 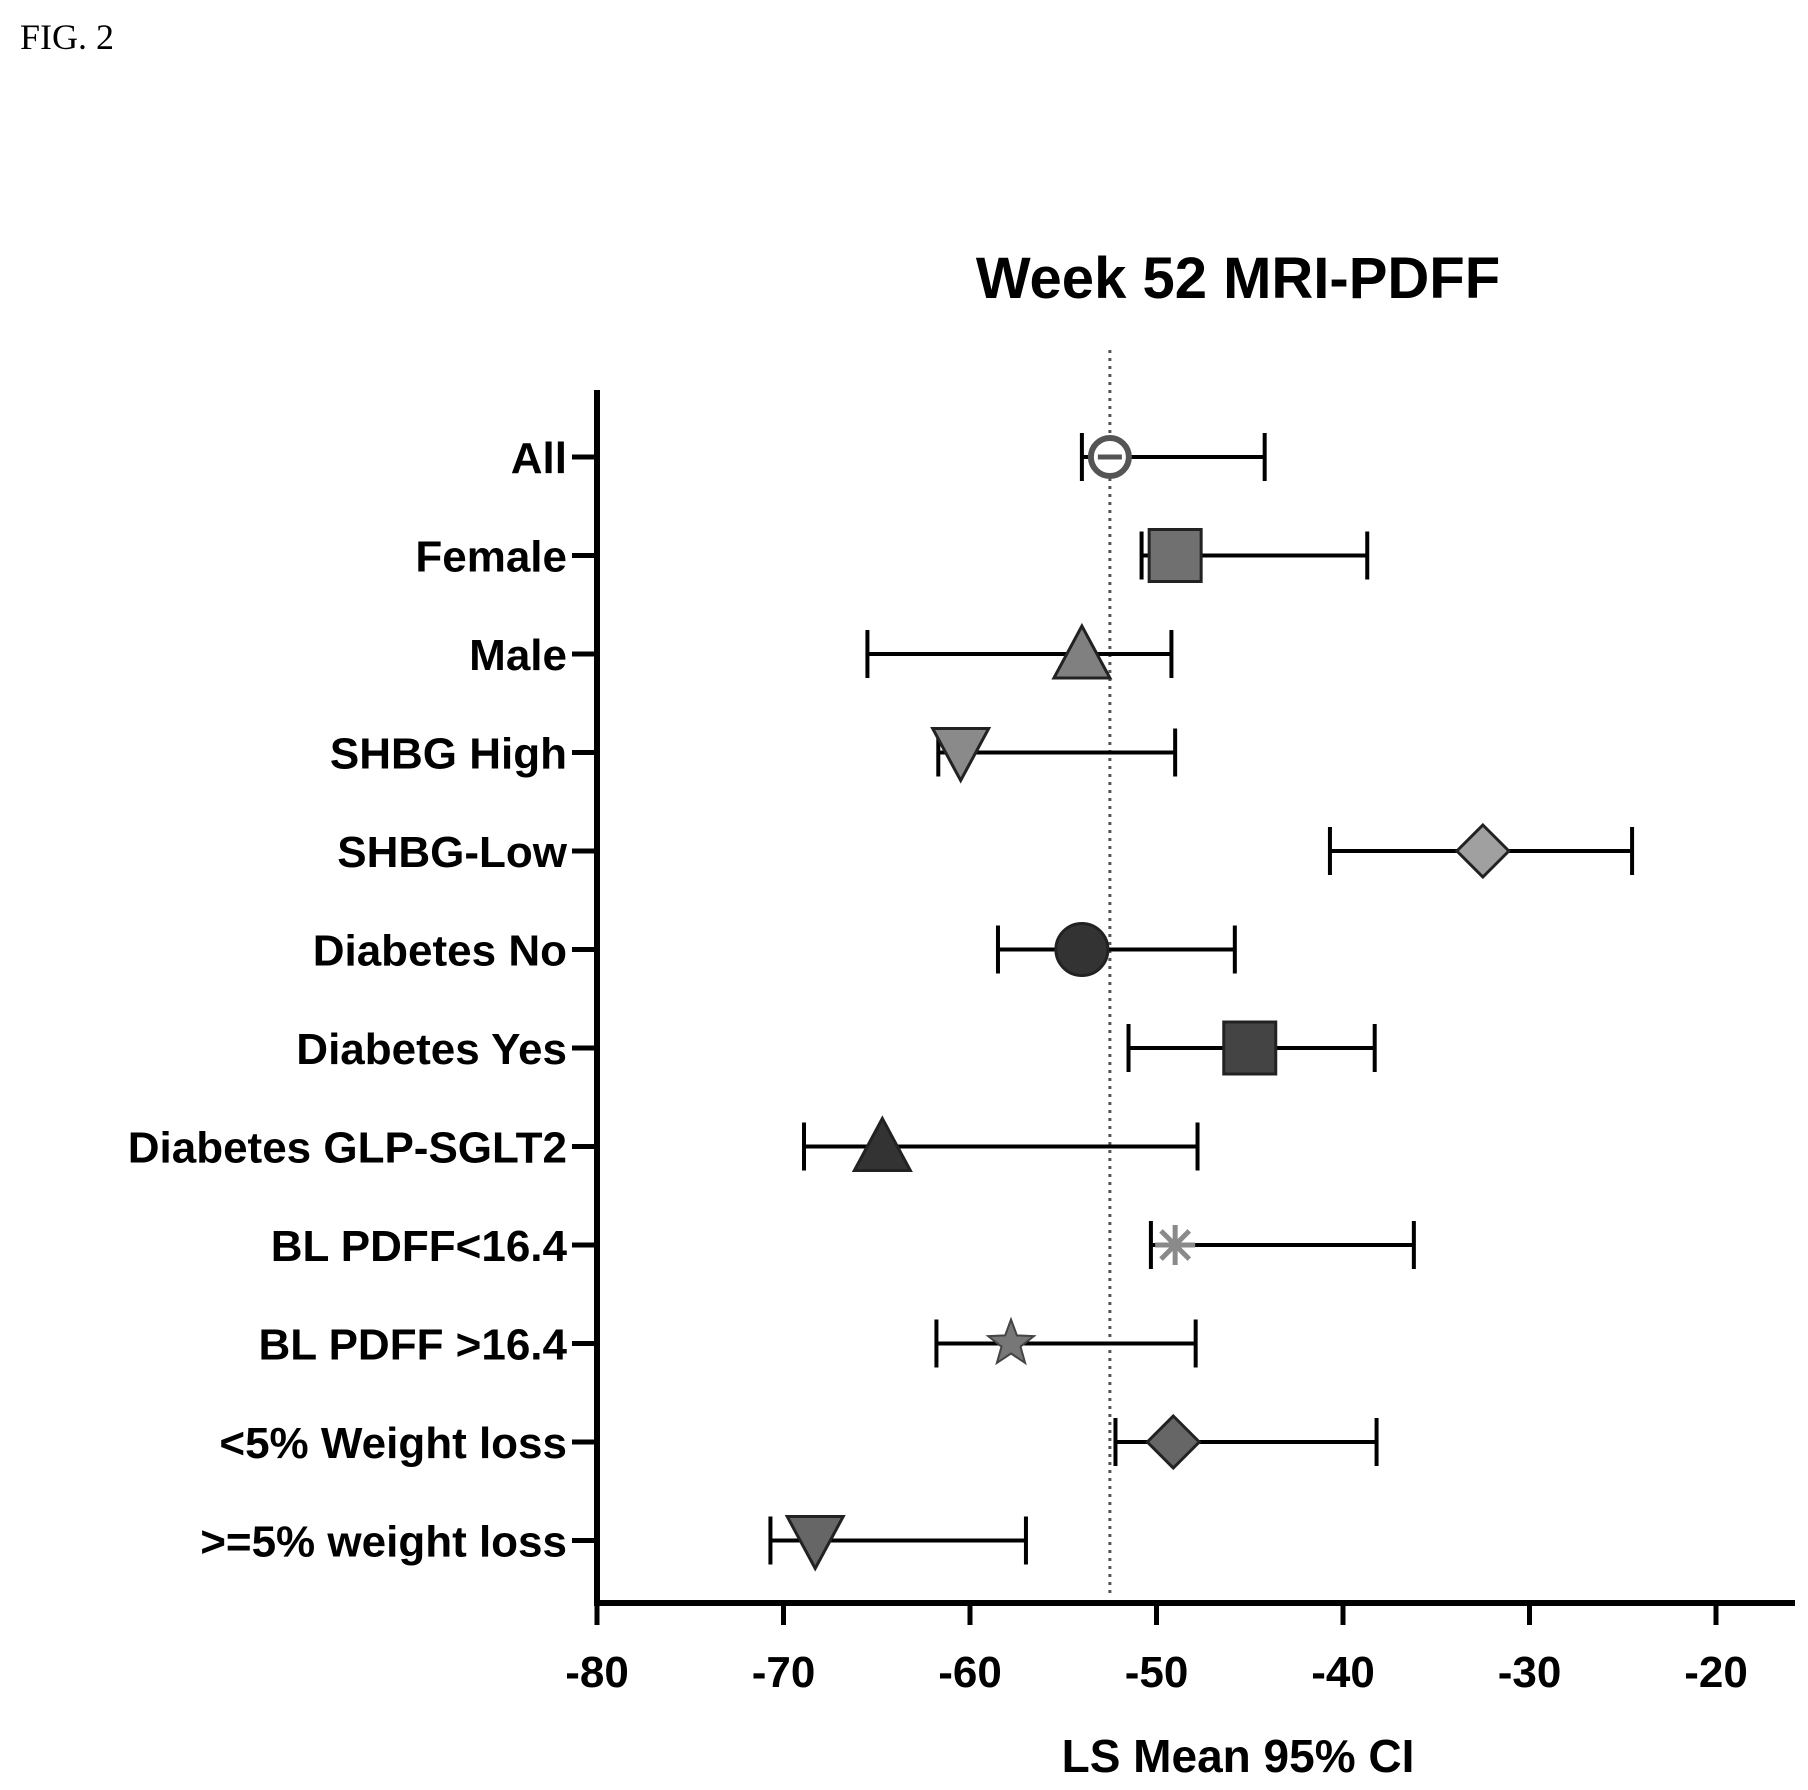 What do you see at coordinates (347, 1148) in the screenshot?
I see `category-label: Diabetes GLP-SGLT2` at bounding box center [347, 1148].